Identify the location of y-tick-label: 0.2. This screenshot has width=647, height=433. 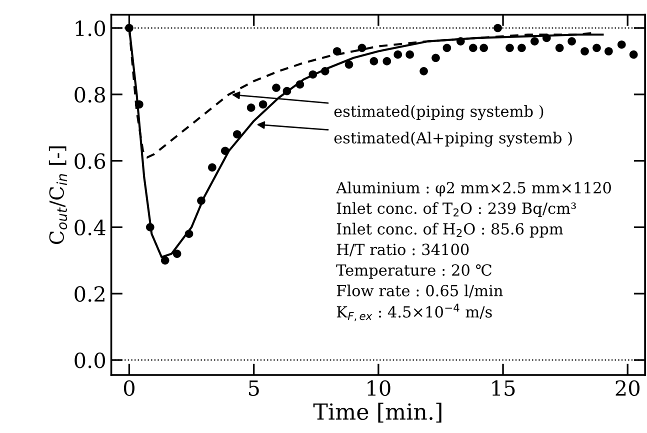
(89, 294).